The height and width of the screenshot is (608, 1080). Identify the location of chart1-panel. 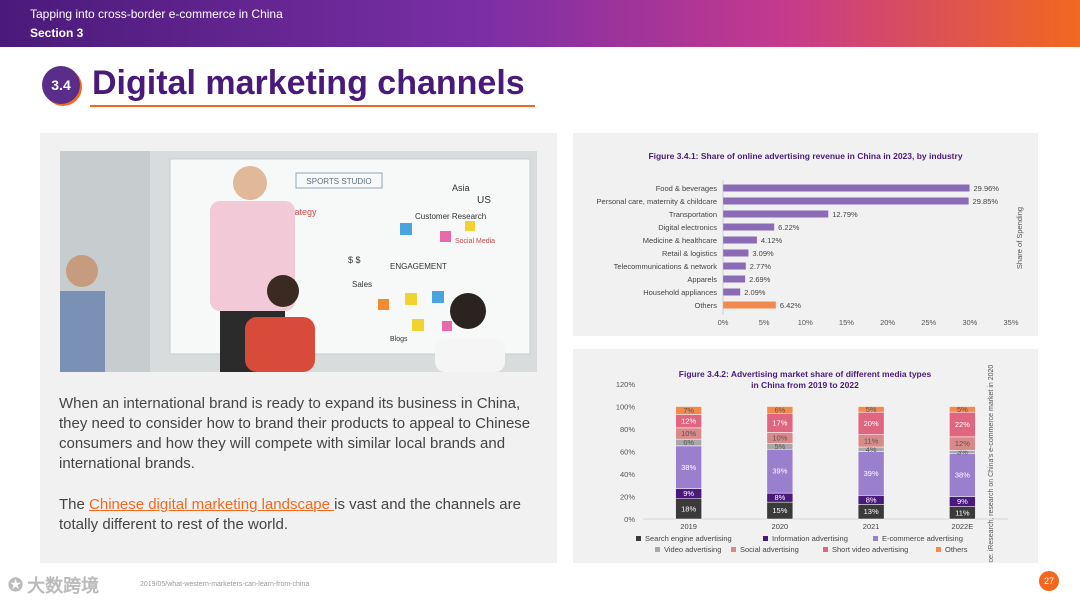
(805, 234).